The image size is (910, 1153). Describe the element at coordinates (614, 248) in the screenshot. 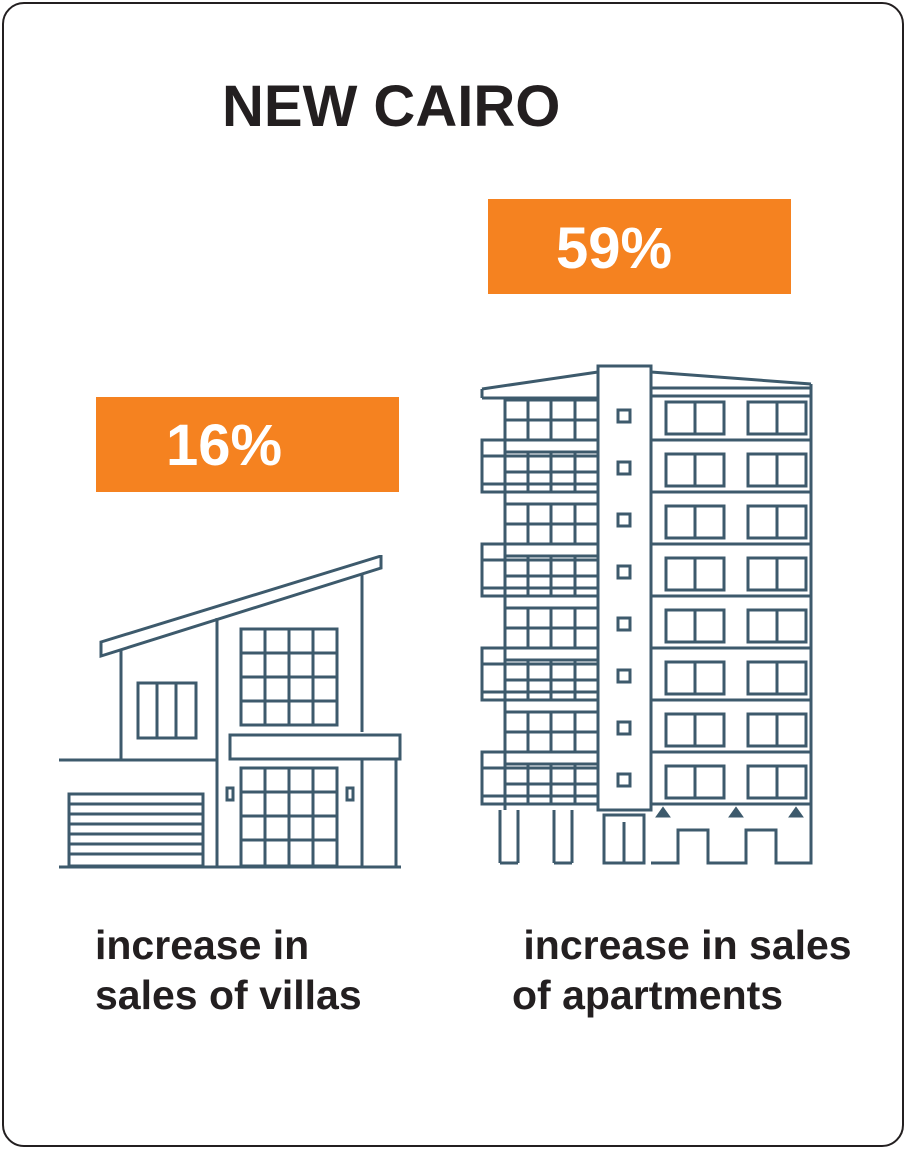

I see `apartment-percent-value: 59%` at that location.